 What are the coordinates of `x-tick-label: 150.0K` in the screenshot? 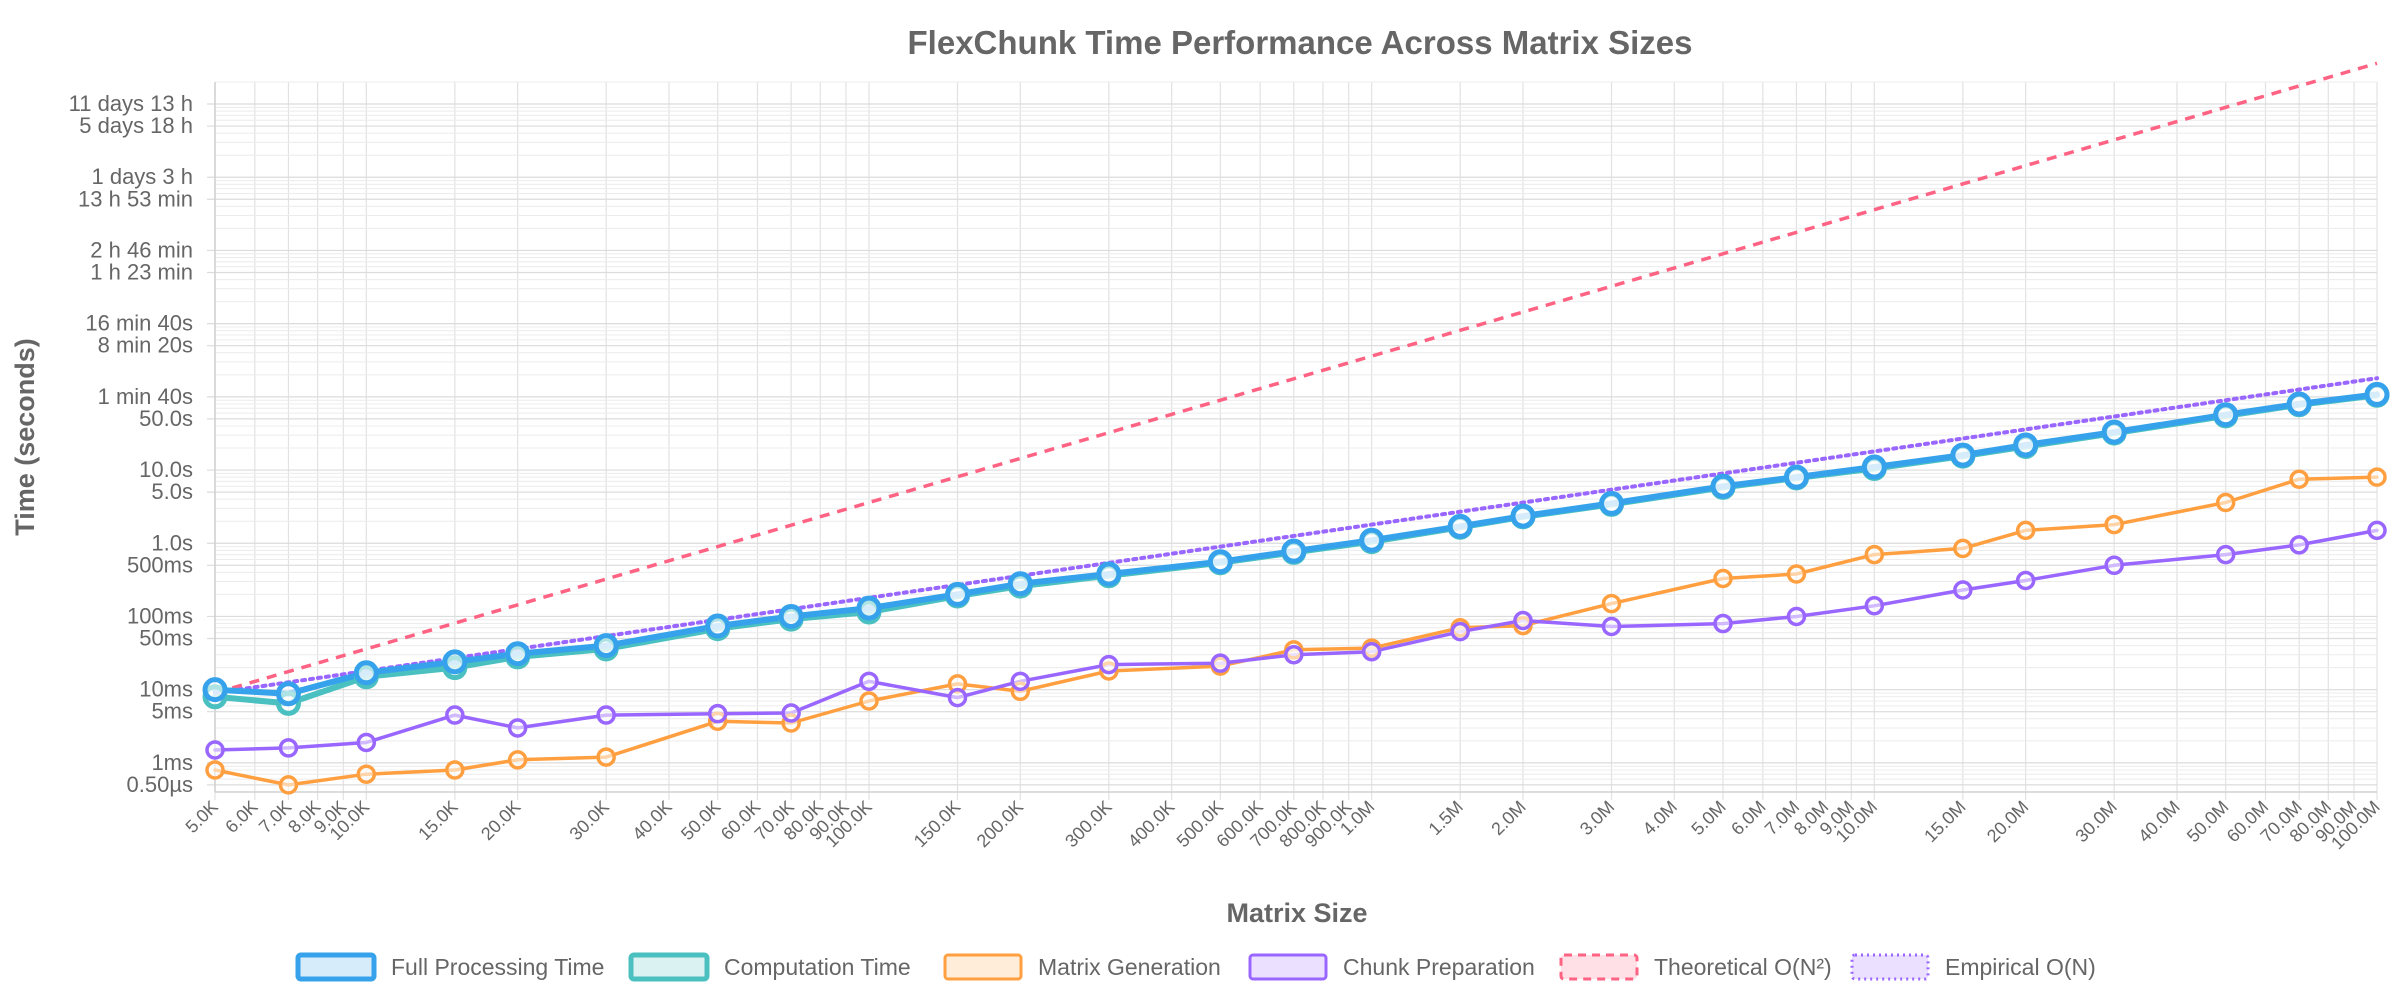 It's located at (937, 824).